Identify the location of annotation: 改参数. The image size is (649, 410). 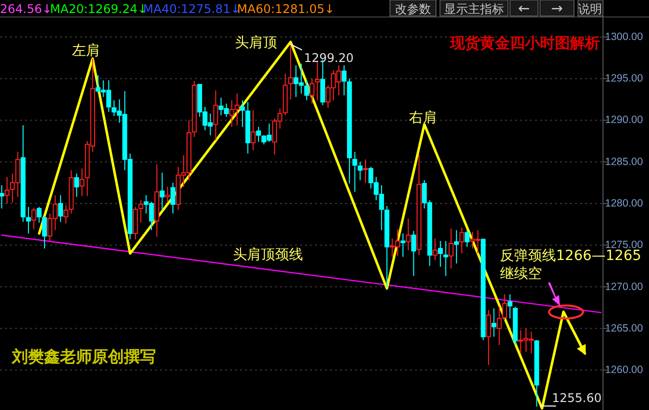
(413, 8).